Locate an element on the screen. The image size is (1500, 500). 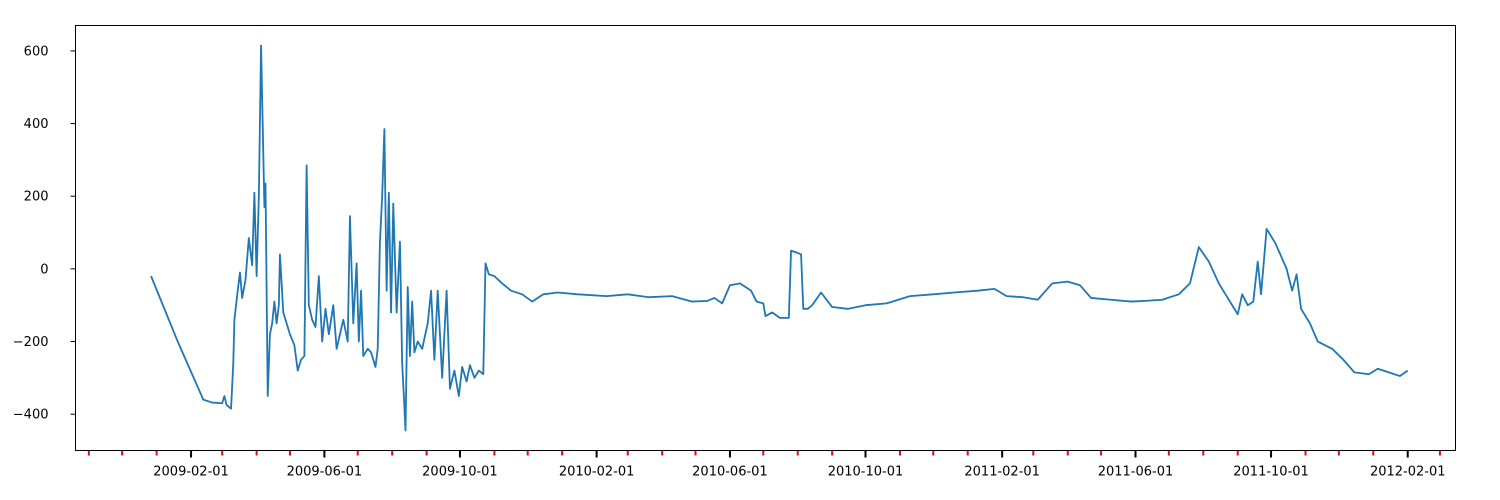
x-tick-label: 2010-06-01 is located at coordinates (730, 472).